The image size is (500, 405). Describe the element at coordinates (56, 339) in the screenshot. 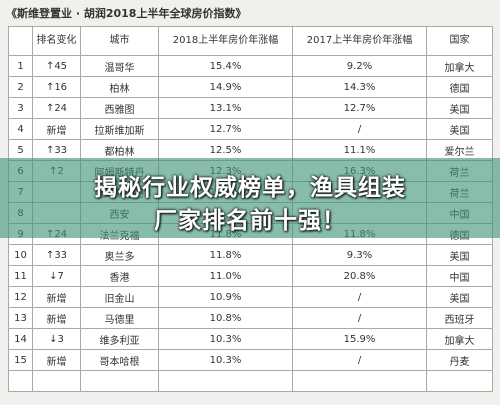

I see `rank-change-cell: ↓3` at that location.